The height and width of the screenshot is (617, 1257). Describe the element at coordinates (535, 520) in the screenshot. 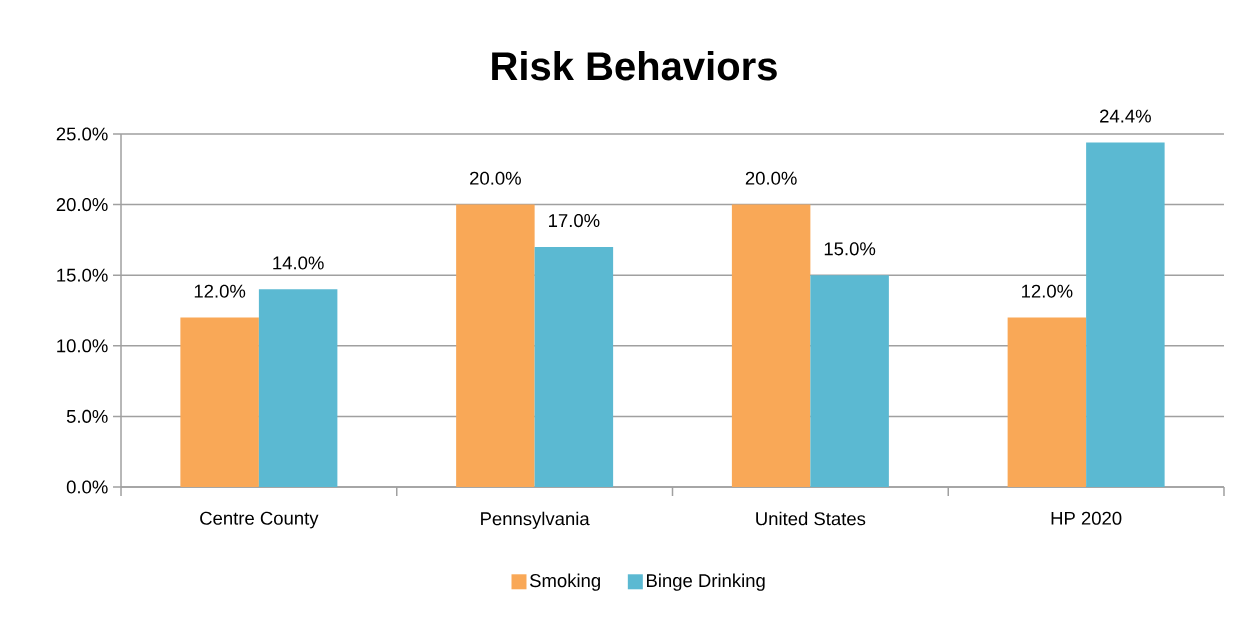

I see `x-tick-label: Pennsylvania` at that location.